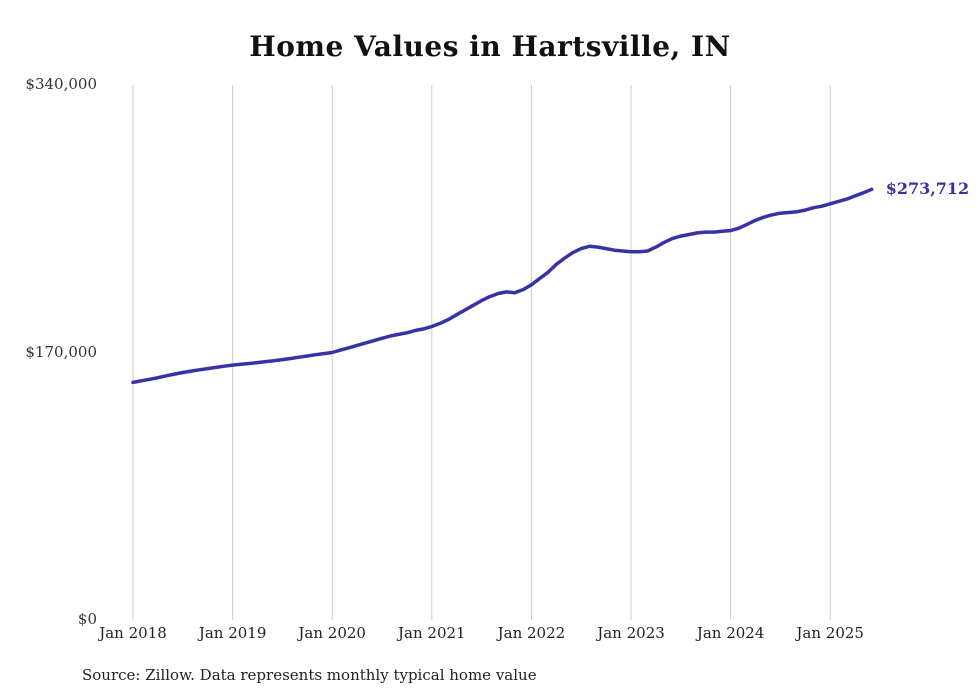  Describe the element at coordinates (531, 633) in the screenshot. I see `x-tick-label: Jan 2022` at that location.